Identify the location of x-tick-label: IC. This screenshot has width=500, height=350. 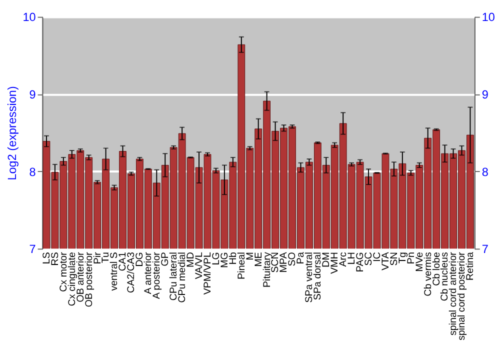
(377, 257).